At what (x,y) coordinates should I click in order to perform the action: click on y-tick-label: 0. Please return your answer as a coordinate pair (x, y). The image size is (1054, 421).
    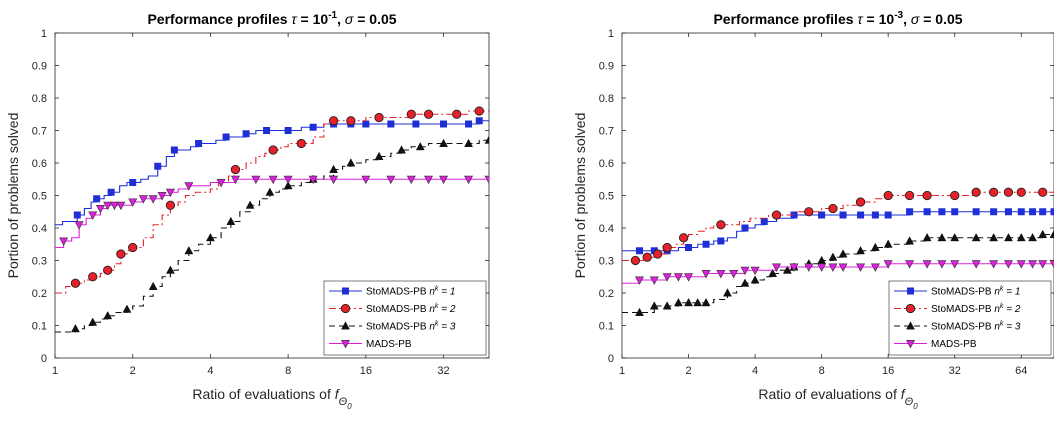
    Looking at the image, I should click on (44, 359).